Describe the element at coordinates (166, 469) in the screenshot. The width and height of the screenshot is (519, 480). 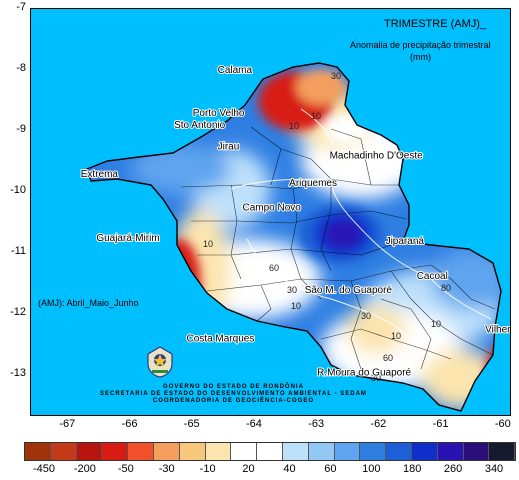
I see `legend-label: -30` at that location.